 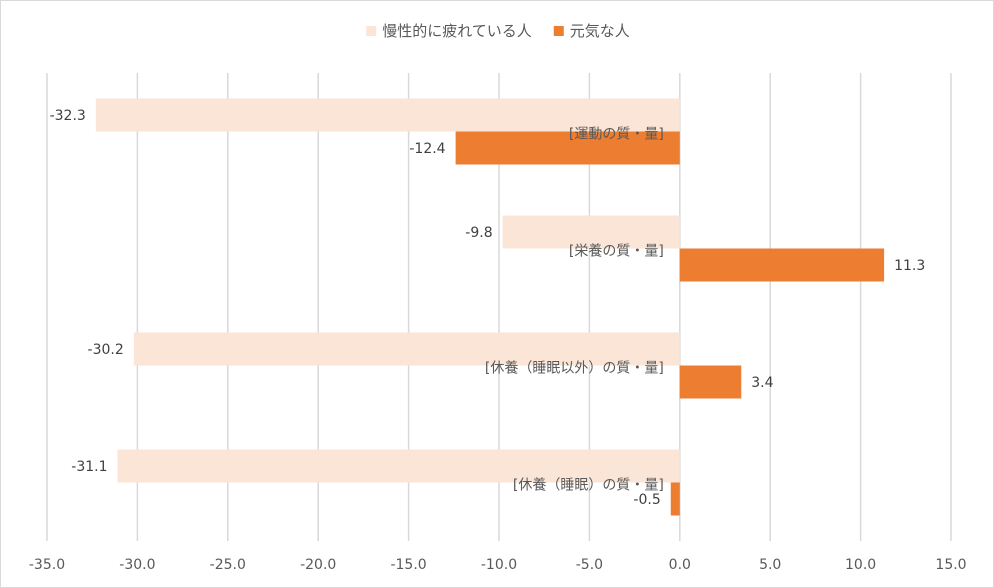 I want to click on x-tick-label: -10.0, so click(x=499, y=565).